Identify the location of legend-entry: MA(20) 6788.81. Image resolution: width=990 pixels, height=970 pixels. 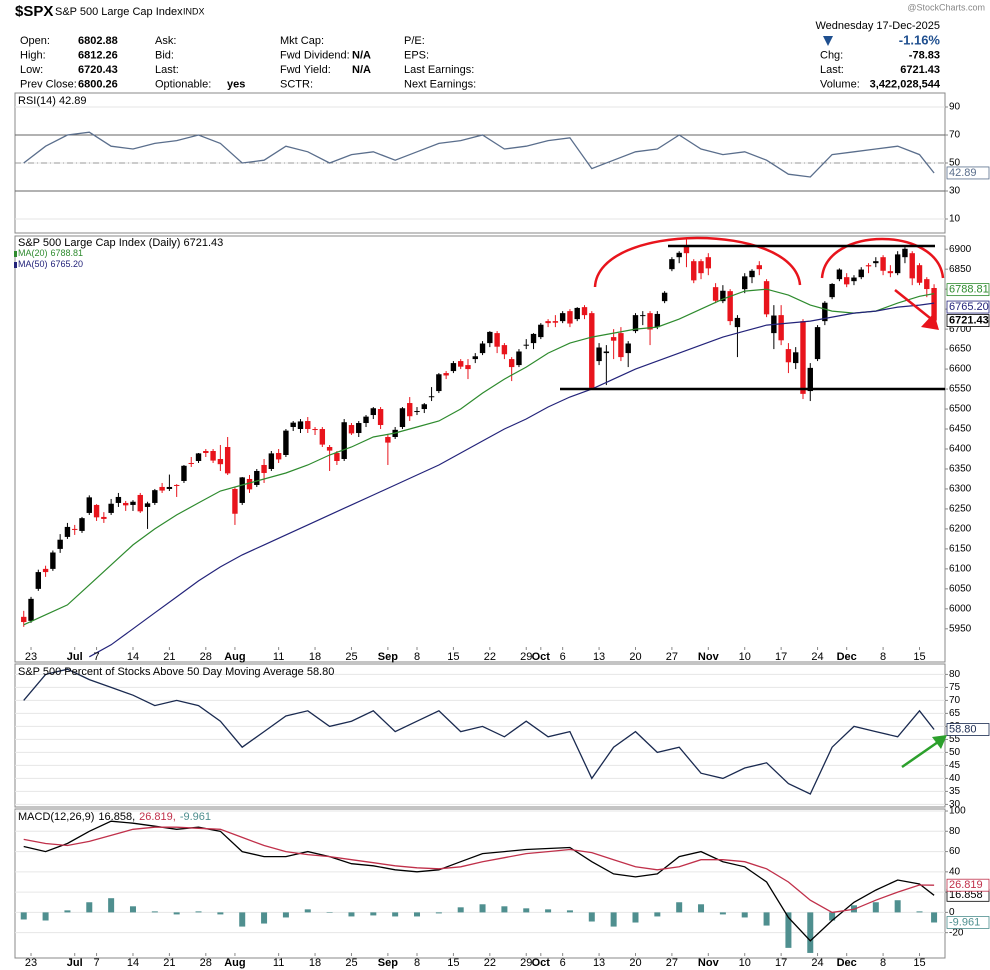
(50, 253).